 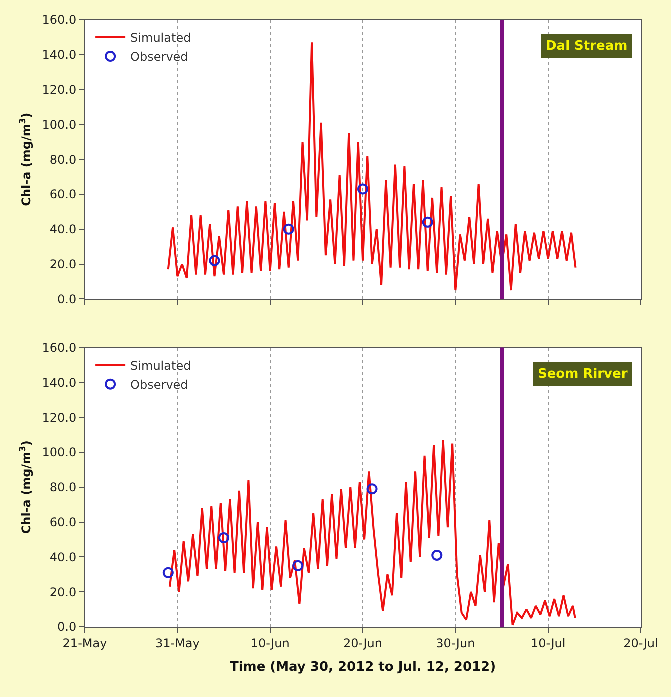 I want to click on x-tick-label: 20-Jun, so click(x=363, y=643).